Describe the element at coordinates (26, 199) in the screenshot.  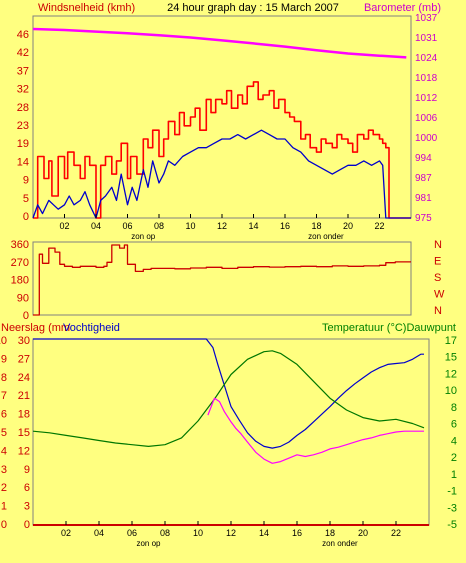
I see `wind-tick-label: 5` at that location.